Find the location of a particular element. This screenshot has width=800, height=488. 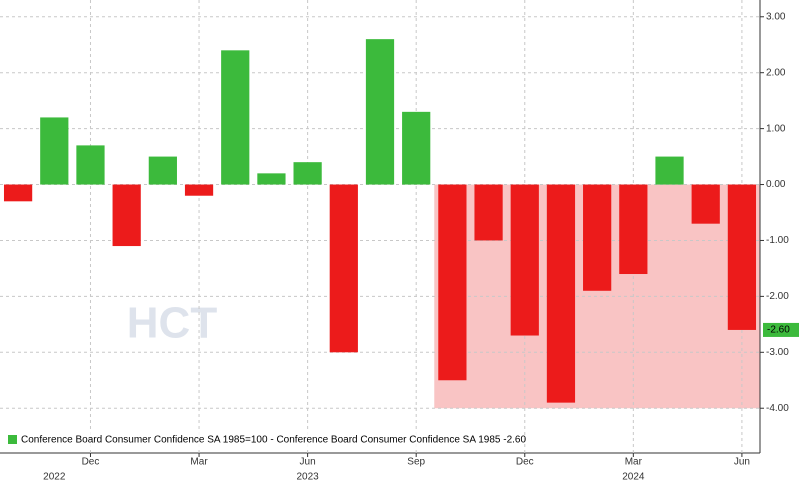

last-value-tag is located at coordinates (781, 329).